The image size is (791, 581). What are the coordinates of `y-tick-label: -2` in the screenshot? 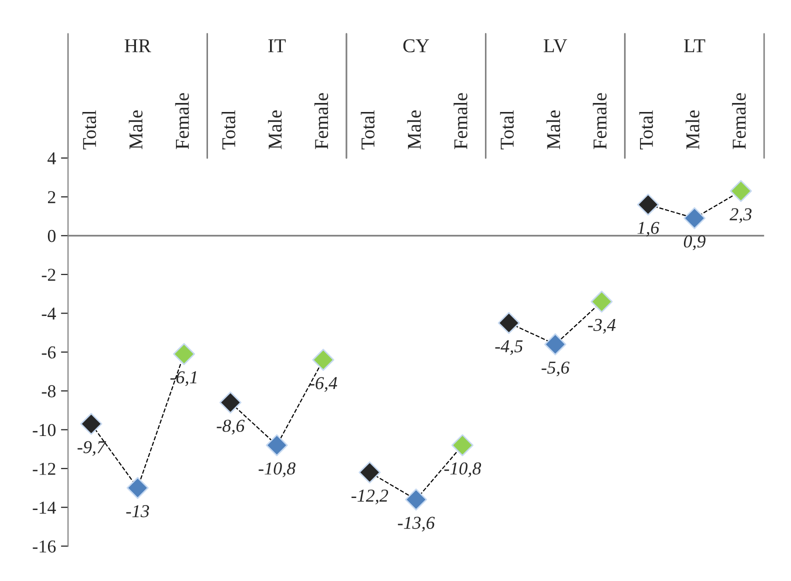 It's located at (49, 274).